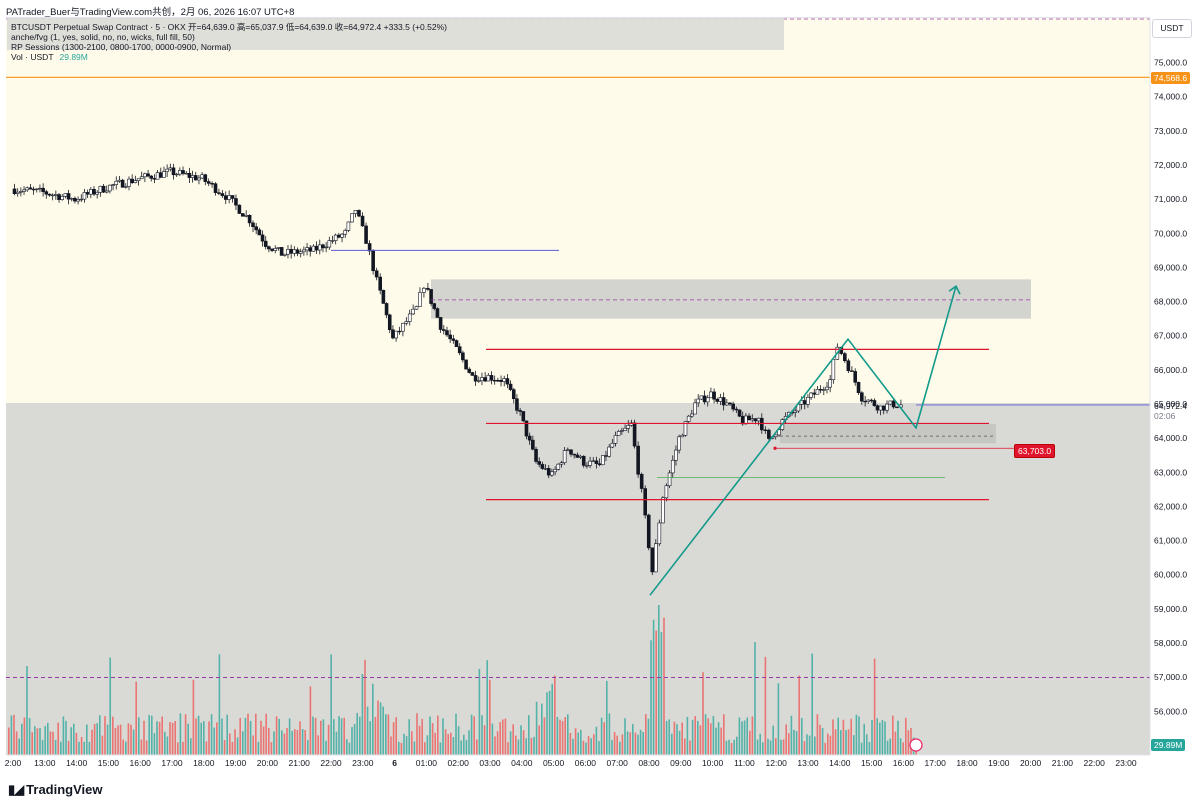  What do you see at coordinates (1172, 28) in the screenshot?
I see `currency-selector: USDT` at bounding box center [1172, 28].